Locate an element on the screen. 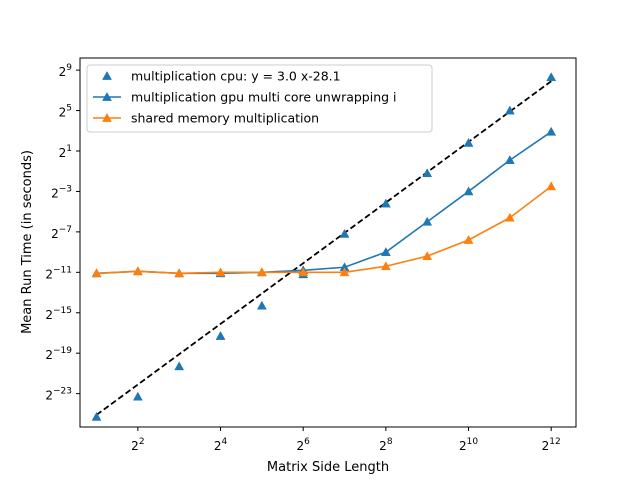 The width and height of the screenshot is (640, 480). series-line is located at coordinates (324, 230).